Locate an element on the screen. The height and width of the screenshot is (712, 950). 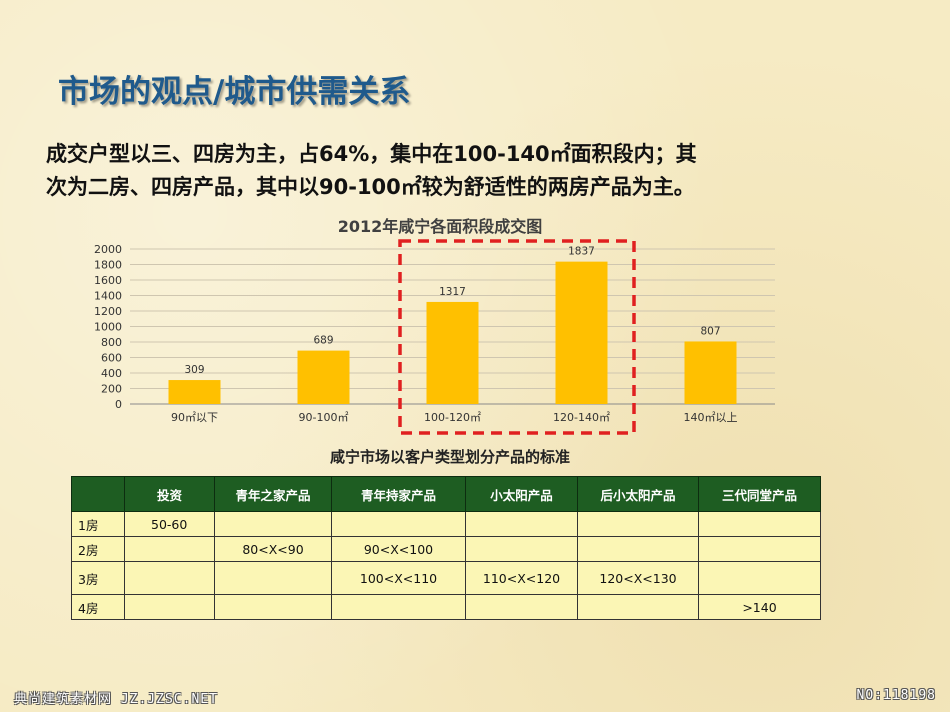
table-caption: 咸宁市场以客户类型划分产品的标准 is located at coordinates (449, 457).